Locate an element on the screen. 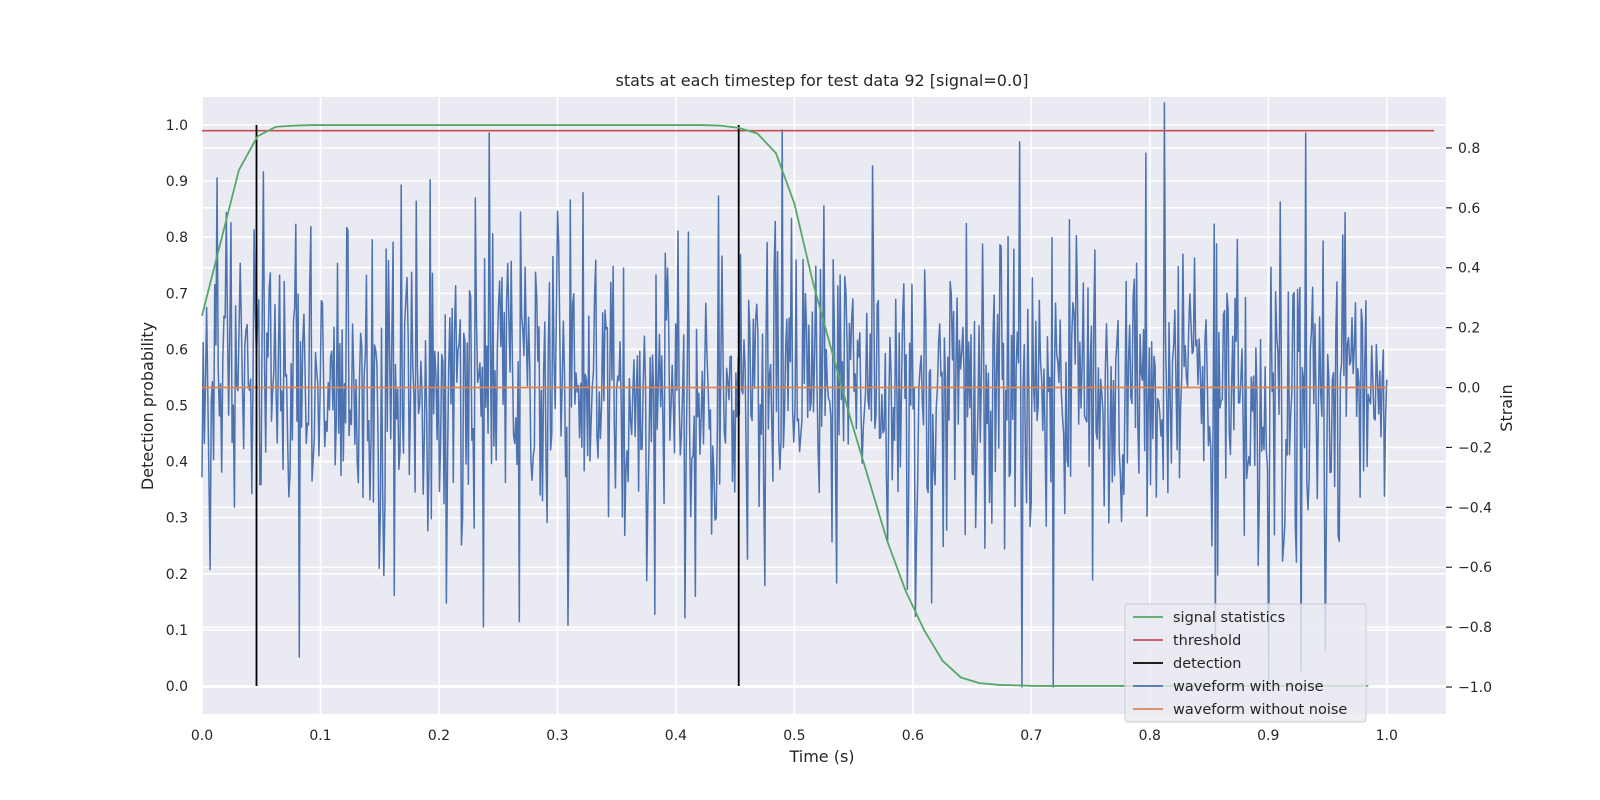  y2-tick-label: 0.2 is located at coordinates (1469, 329).